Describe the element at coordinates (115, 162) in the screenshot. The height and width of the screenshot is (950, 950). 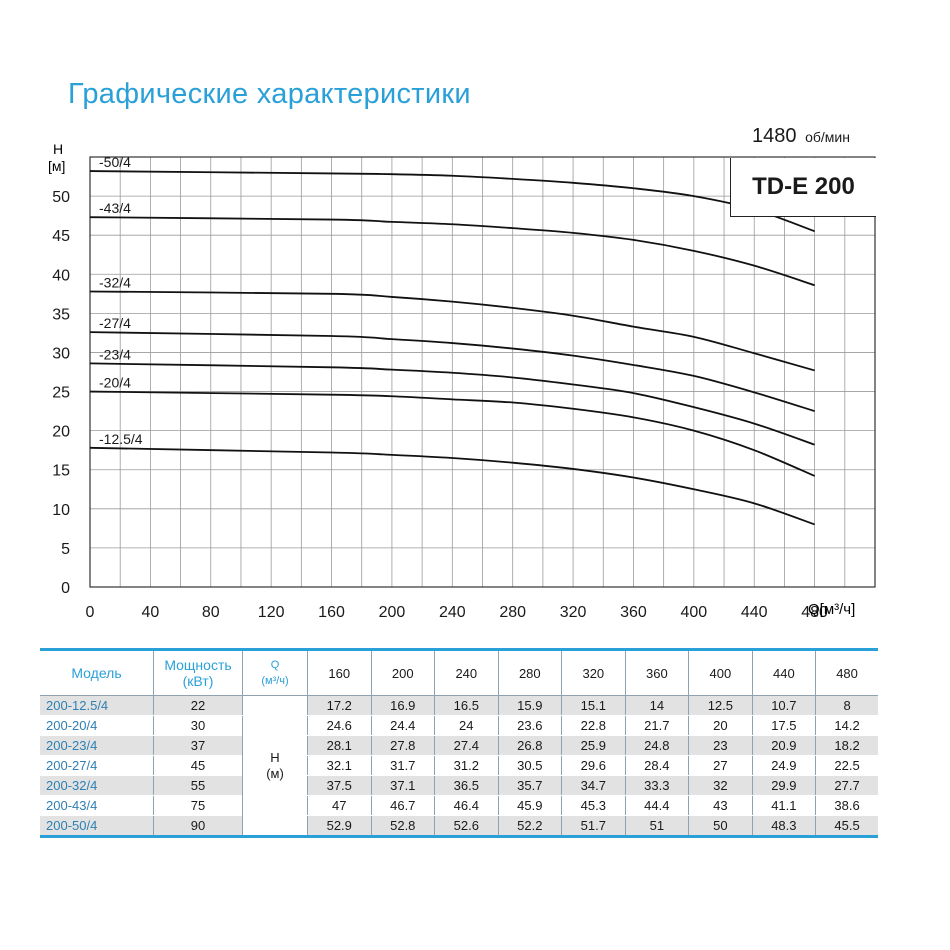
I see `curve-label: -50/4` at that location.